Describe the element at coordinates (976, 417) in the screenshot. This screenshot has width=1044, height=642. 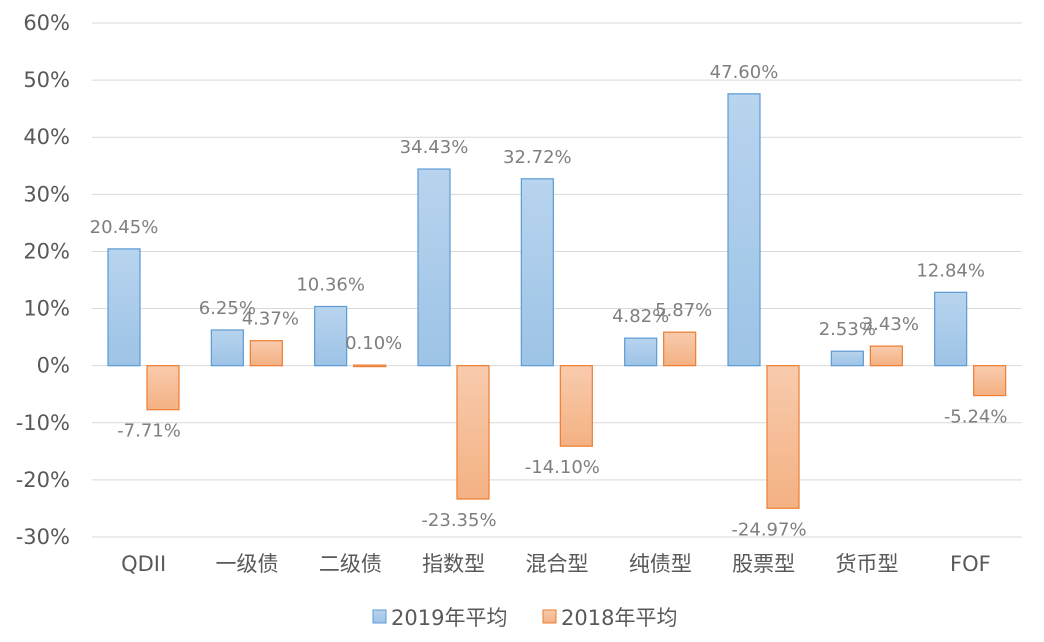
I see `data-label: -5.24%` at that location.